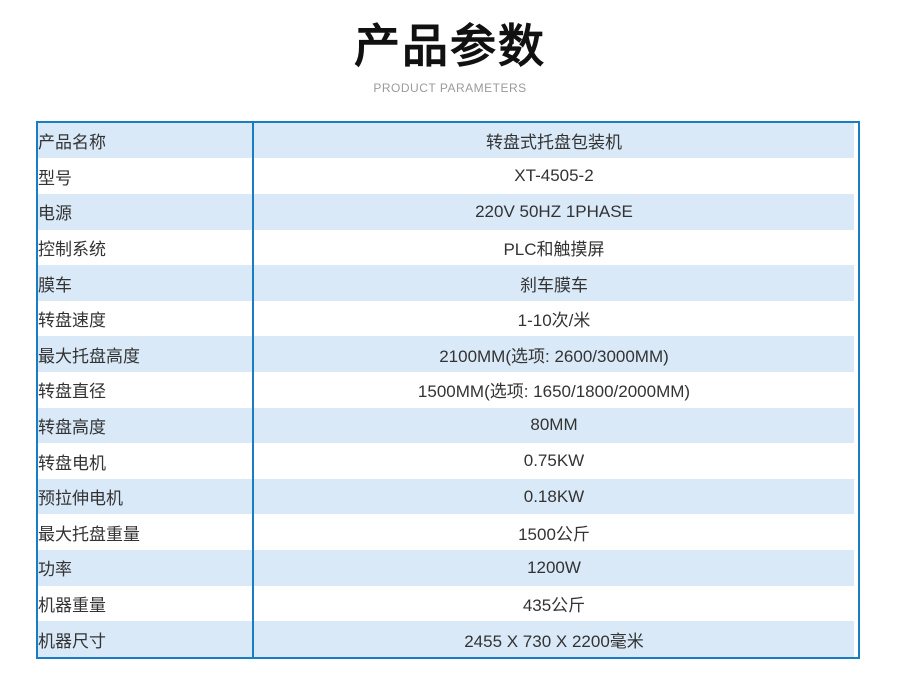 This screenshot has height=688, width=900. Describe the element at coordinates (555, 318) in the screenshot. I see `param-value: 1-10次/米` at that location.